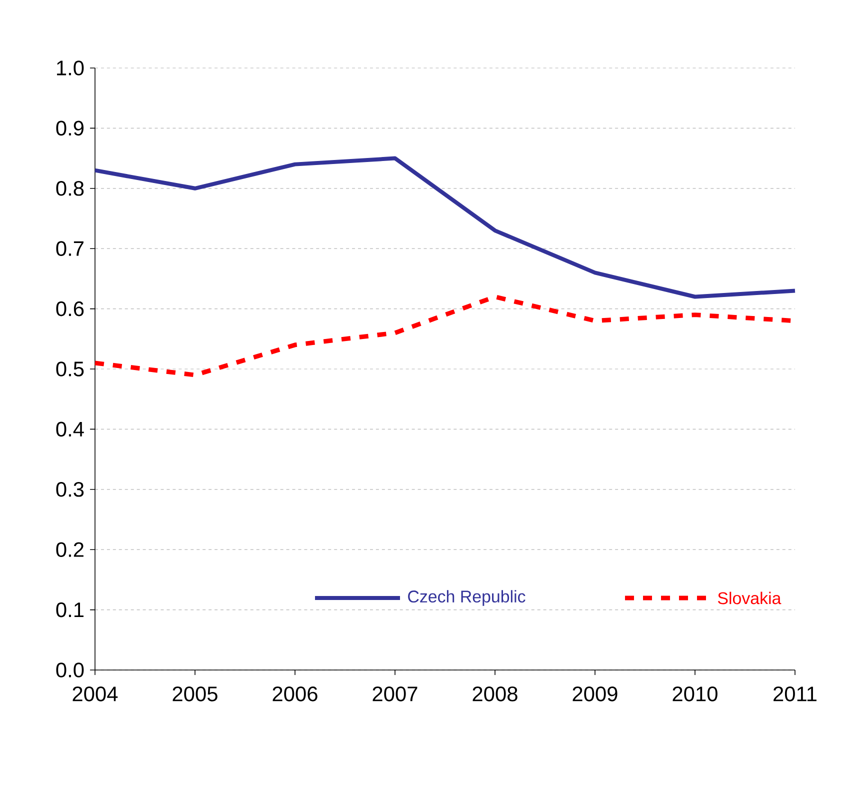 This screenshot has width=852, height=796. Describe the element at coordinates (70, 489) in the screenshot. I see `y-tick-label: 0.3` at that location.